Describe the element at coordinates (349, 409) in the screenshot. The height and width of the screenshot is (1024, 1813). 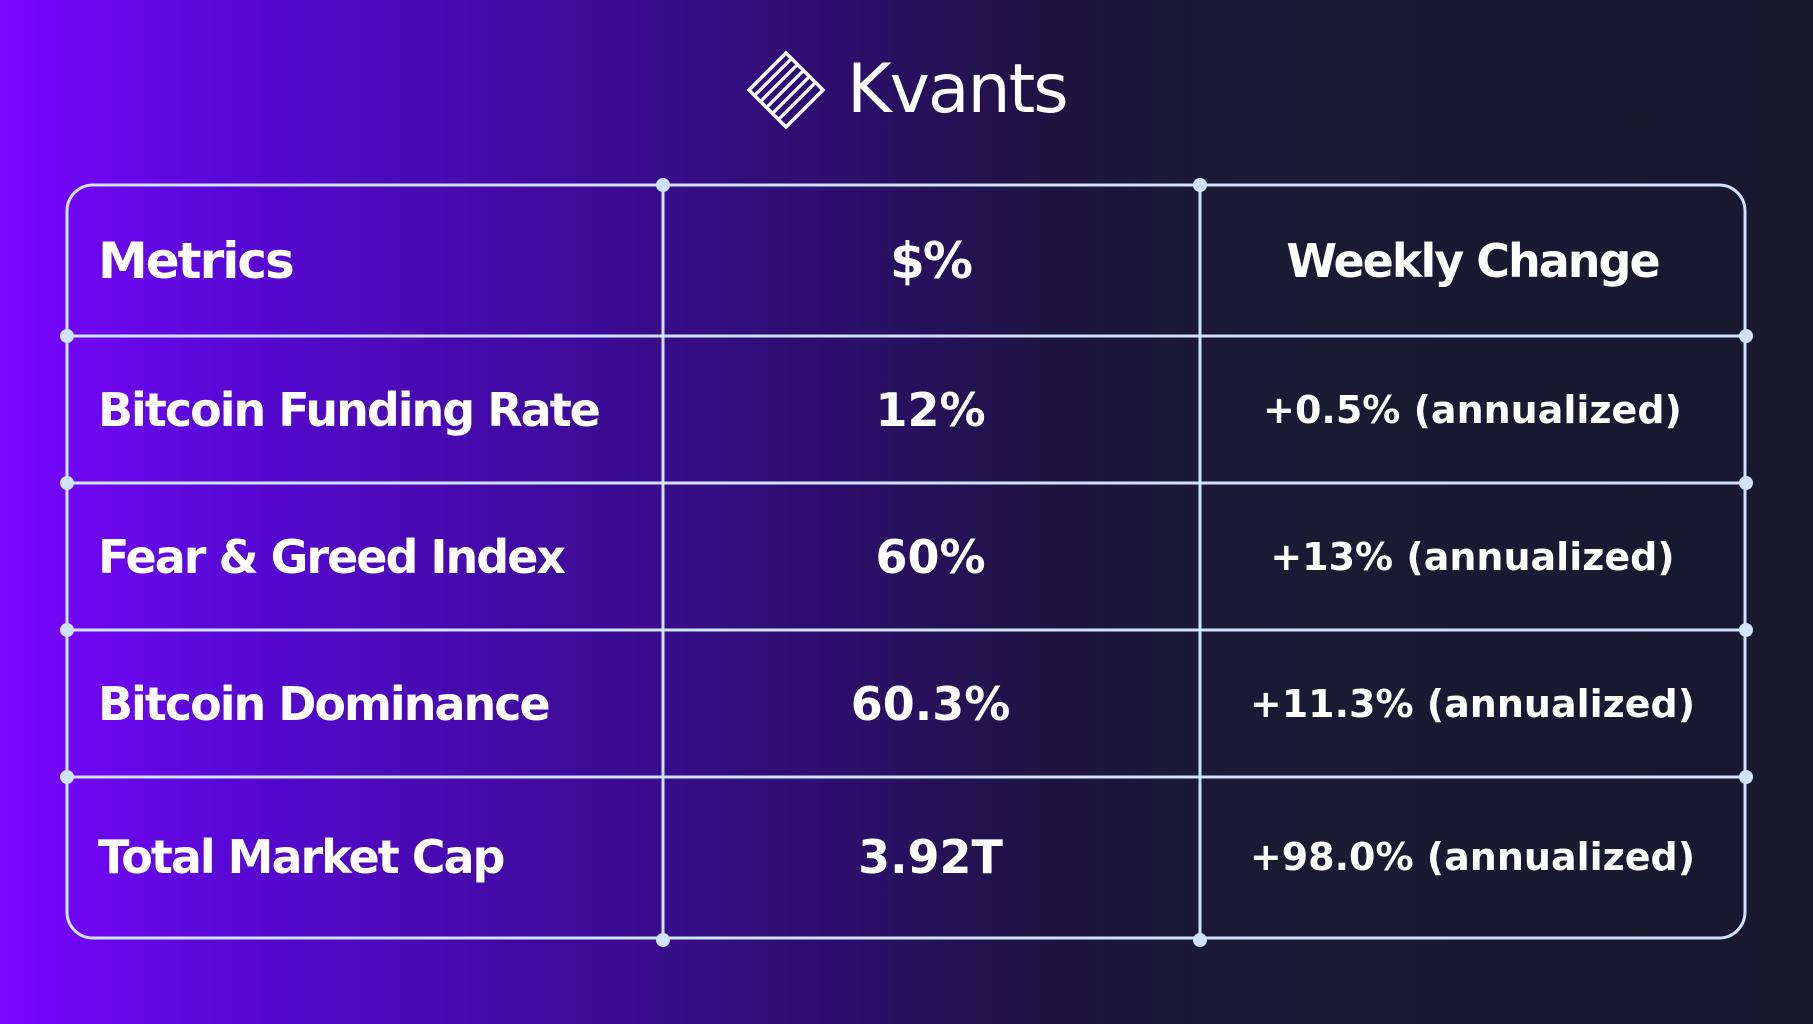
I see `metric-name: Bitcoin Funding Rate` at that location.